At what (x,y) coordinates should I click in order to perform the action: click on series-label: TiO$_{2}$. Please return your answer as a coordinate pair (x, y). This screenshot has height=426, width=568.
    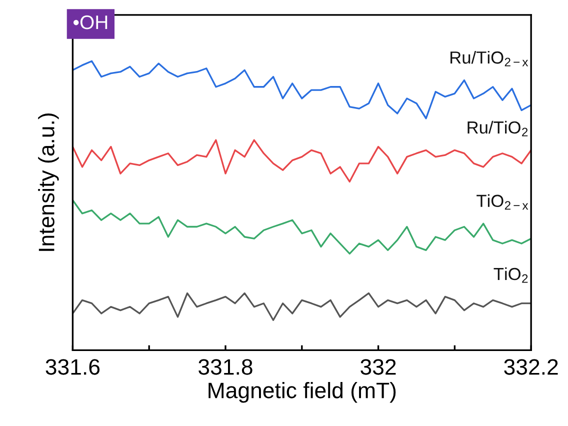
    Looking at the image, I should click on (511, 275).